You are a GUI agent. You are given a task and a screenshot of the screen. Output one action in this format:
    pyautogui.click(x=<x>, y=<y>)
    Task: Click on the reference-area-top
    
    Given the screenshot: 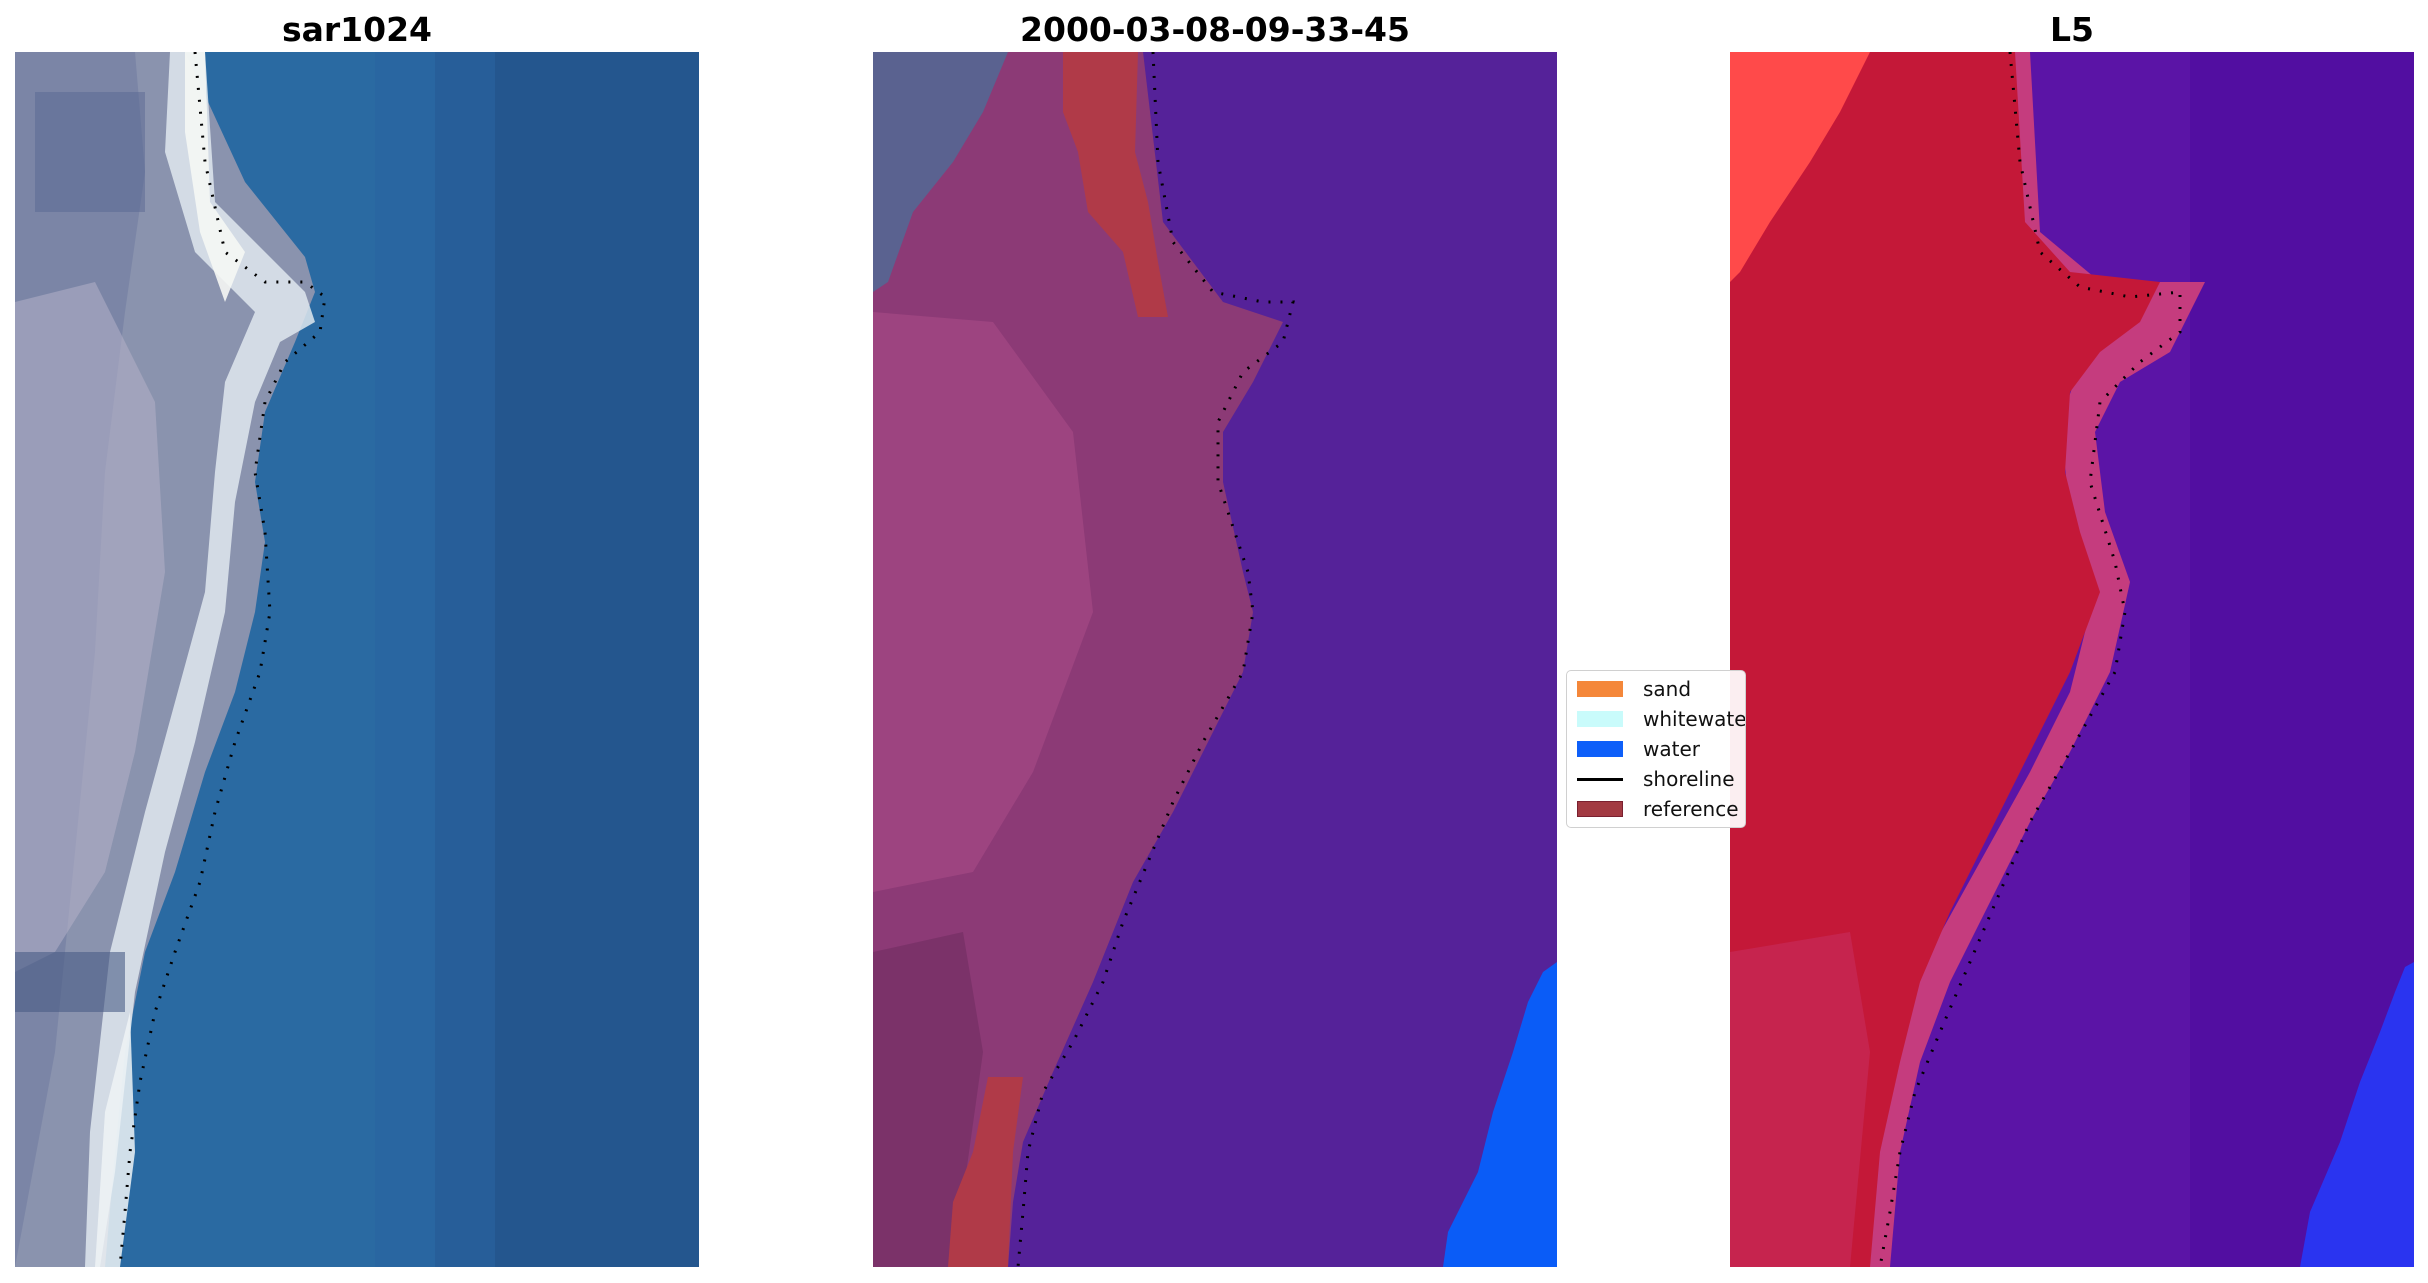 What is the action you would take?
    pyautogui.click(x=1115, y=184)
    